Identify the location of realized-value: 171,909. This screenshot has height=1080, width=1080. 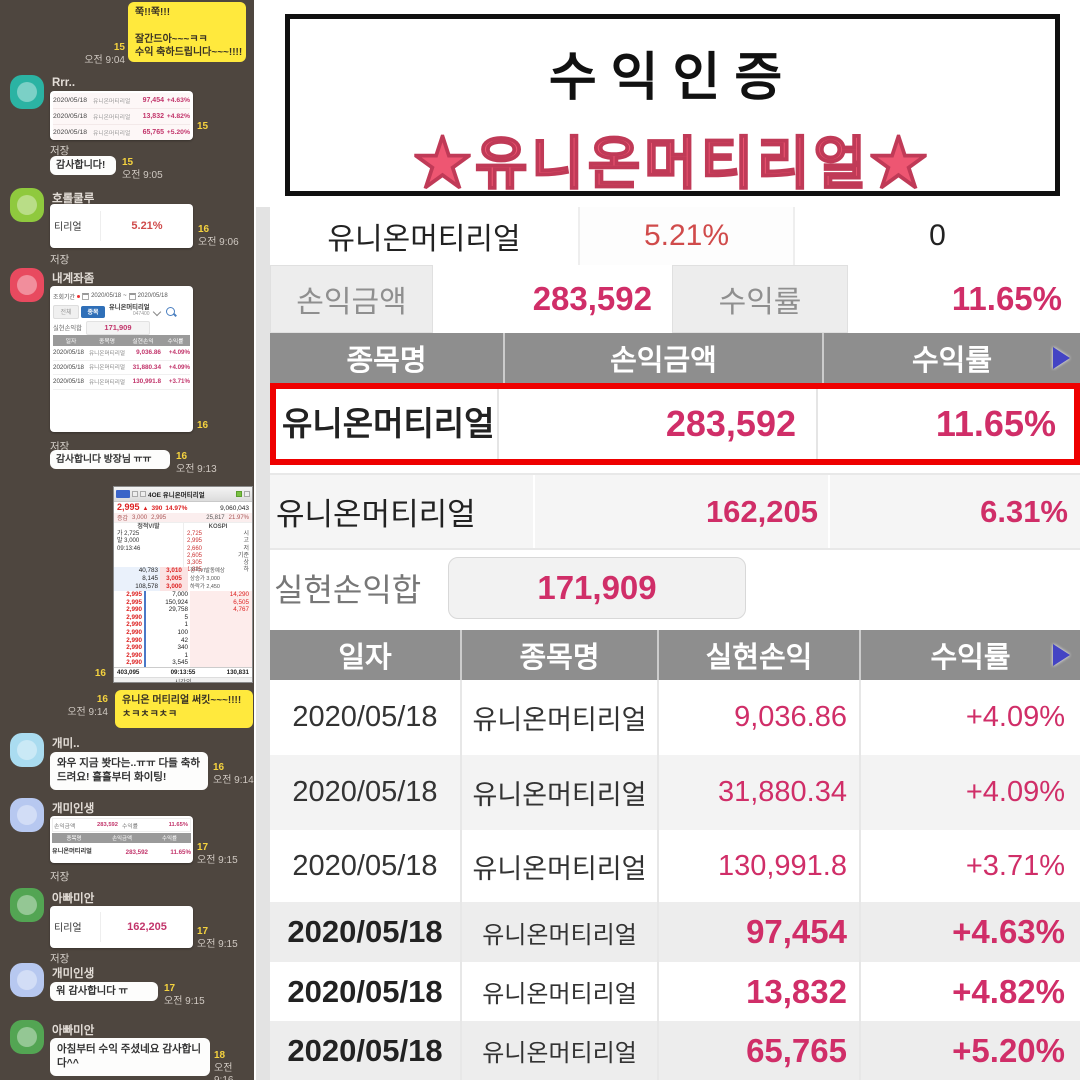
(117, 327).